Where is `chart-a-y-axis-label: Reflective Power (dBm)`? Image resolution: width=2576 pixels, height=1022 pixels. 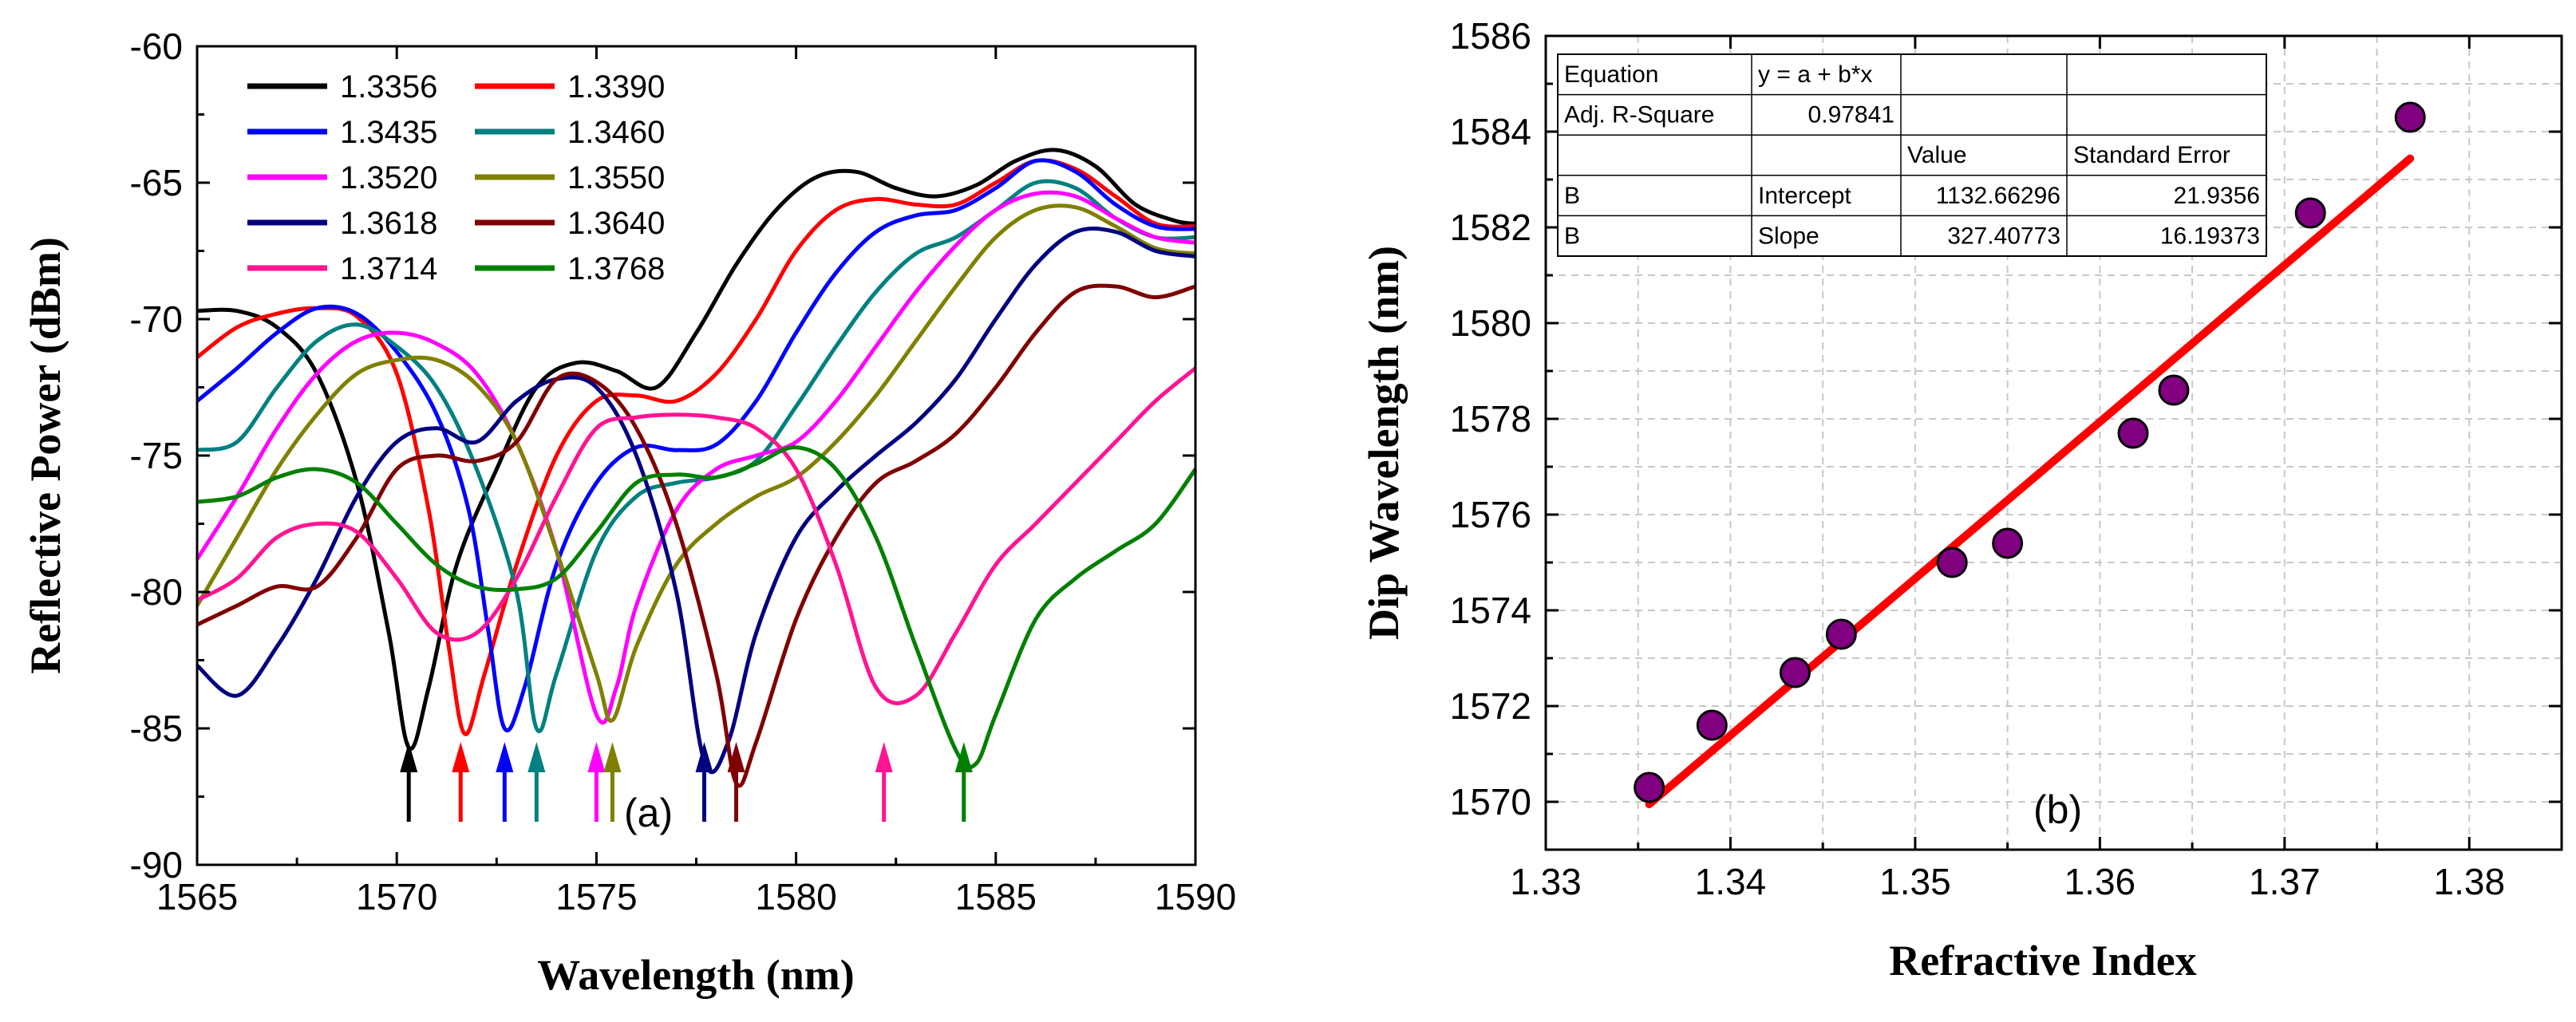
chart-a-y-axis-label: Reflective Power (dBm) is located at coordinates (45, 455).